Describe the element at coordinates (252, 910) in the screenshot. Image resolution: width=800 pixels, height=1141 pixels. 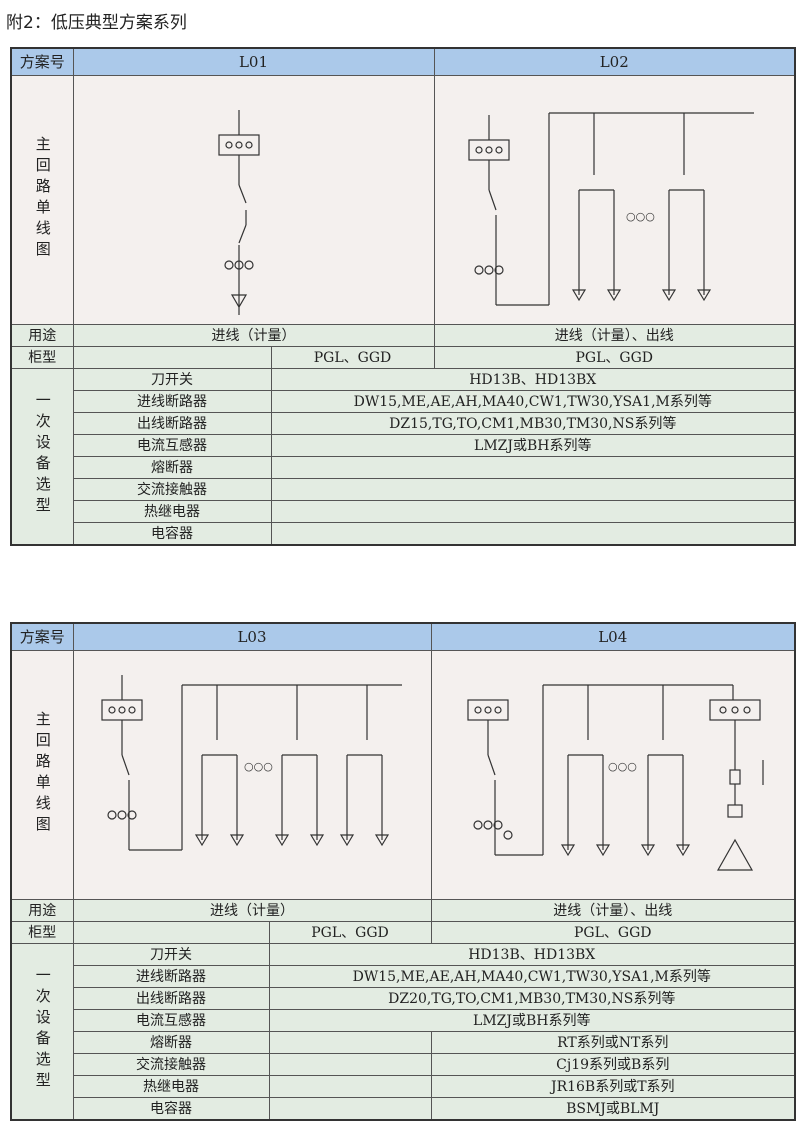
I see `purpose-l03: 进线（计量）` at that location.